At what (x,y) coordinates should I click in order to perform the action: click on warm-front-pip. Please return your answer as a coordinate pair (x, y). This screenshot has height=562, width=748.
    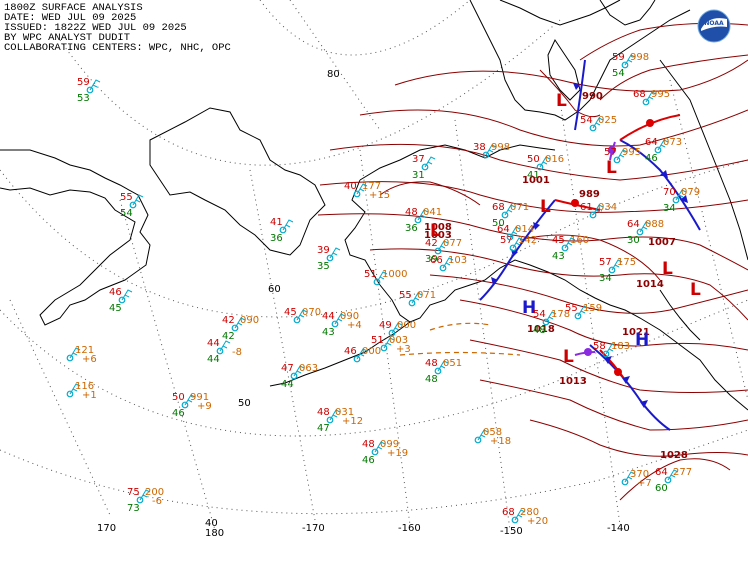
    Looking at the image, I should click on (618, 372).